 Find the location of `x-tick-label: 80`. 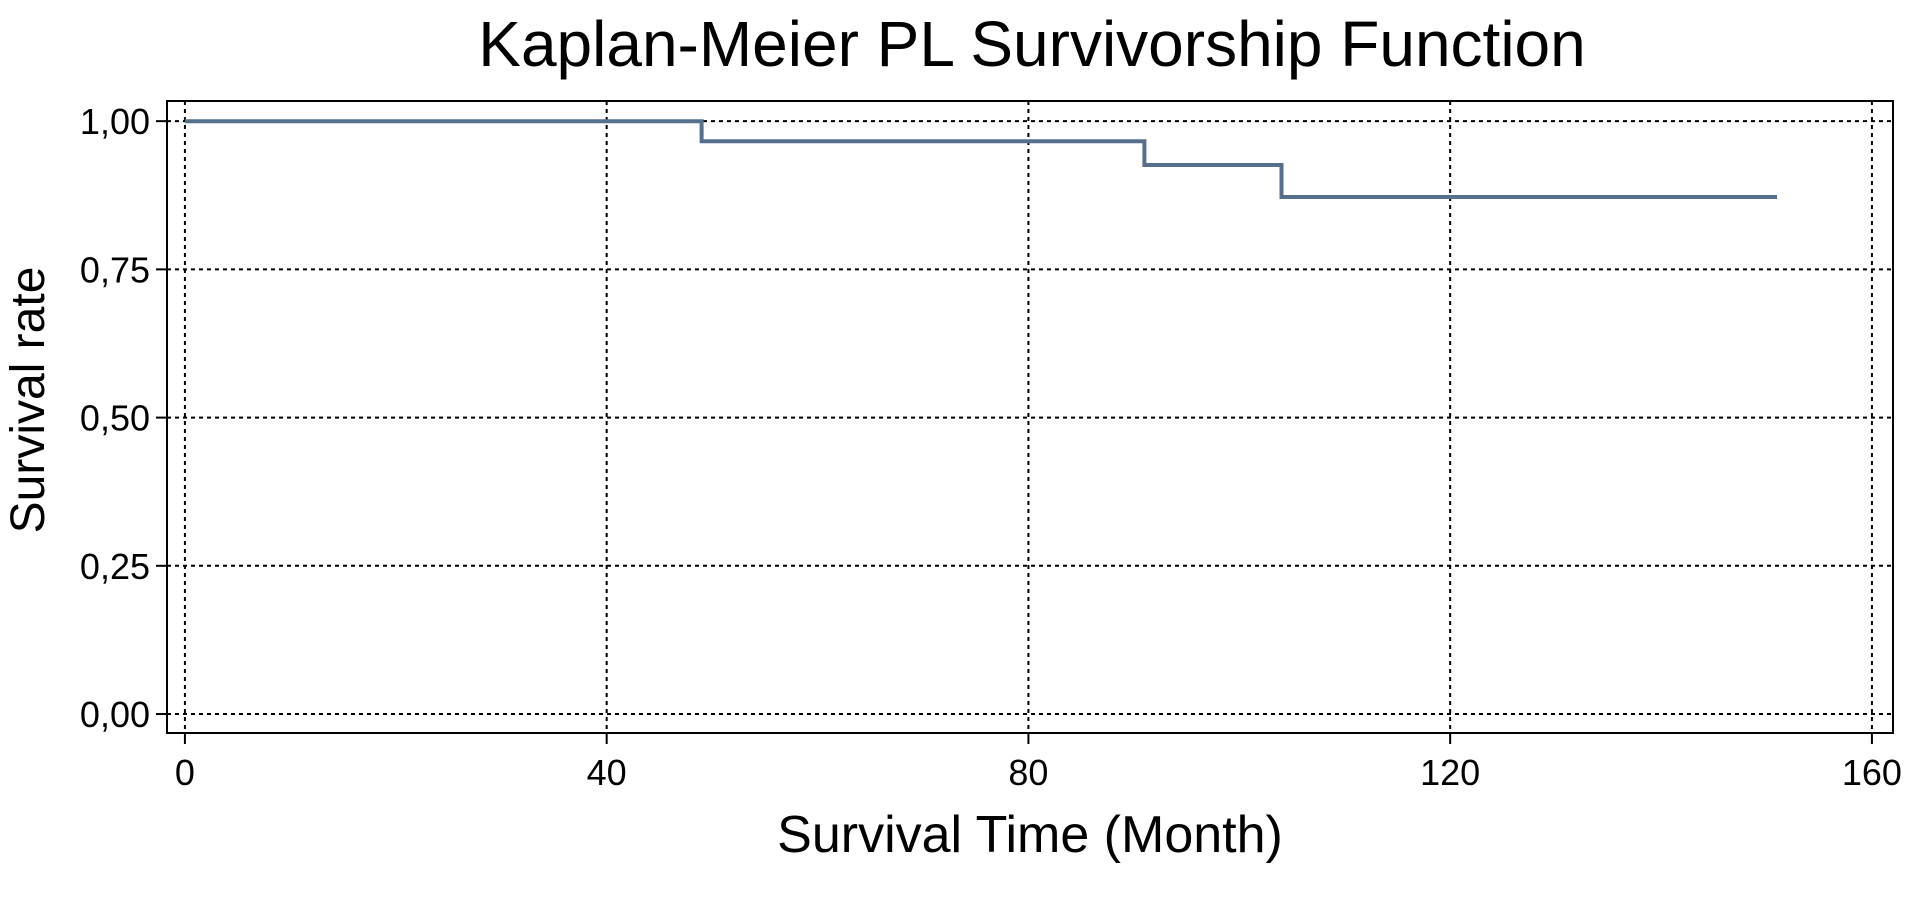

x-tick-label: 80 is located at coordinates (1028, 772).